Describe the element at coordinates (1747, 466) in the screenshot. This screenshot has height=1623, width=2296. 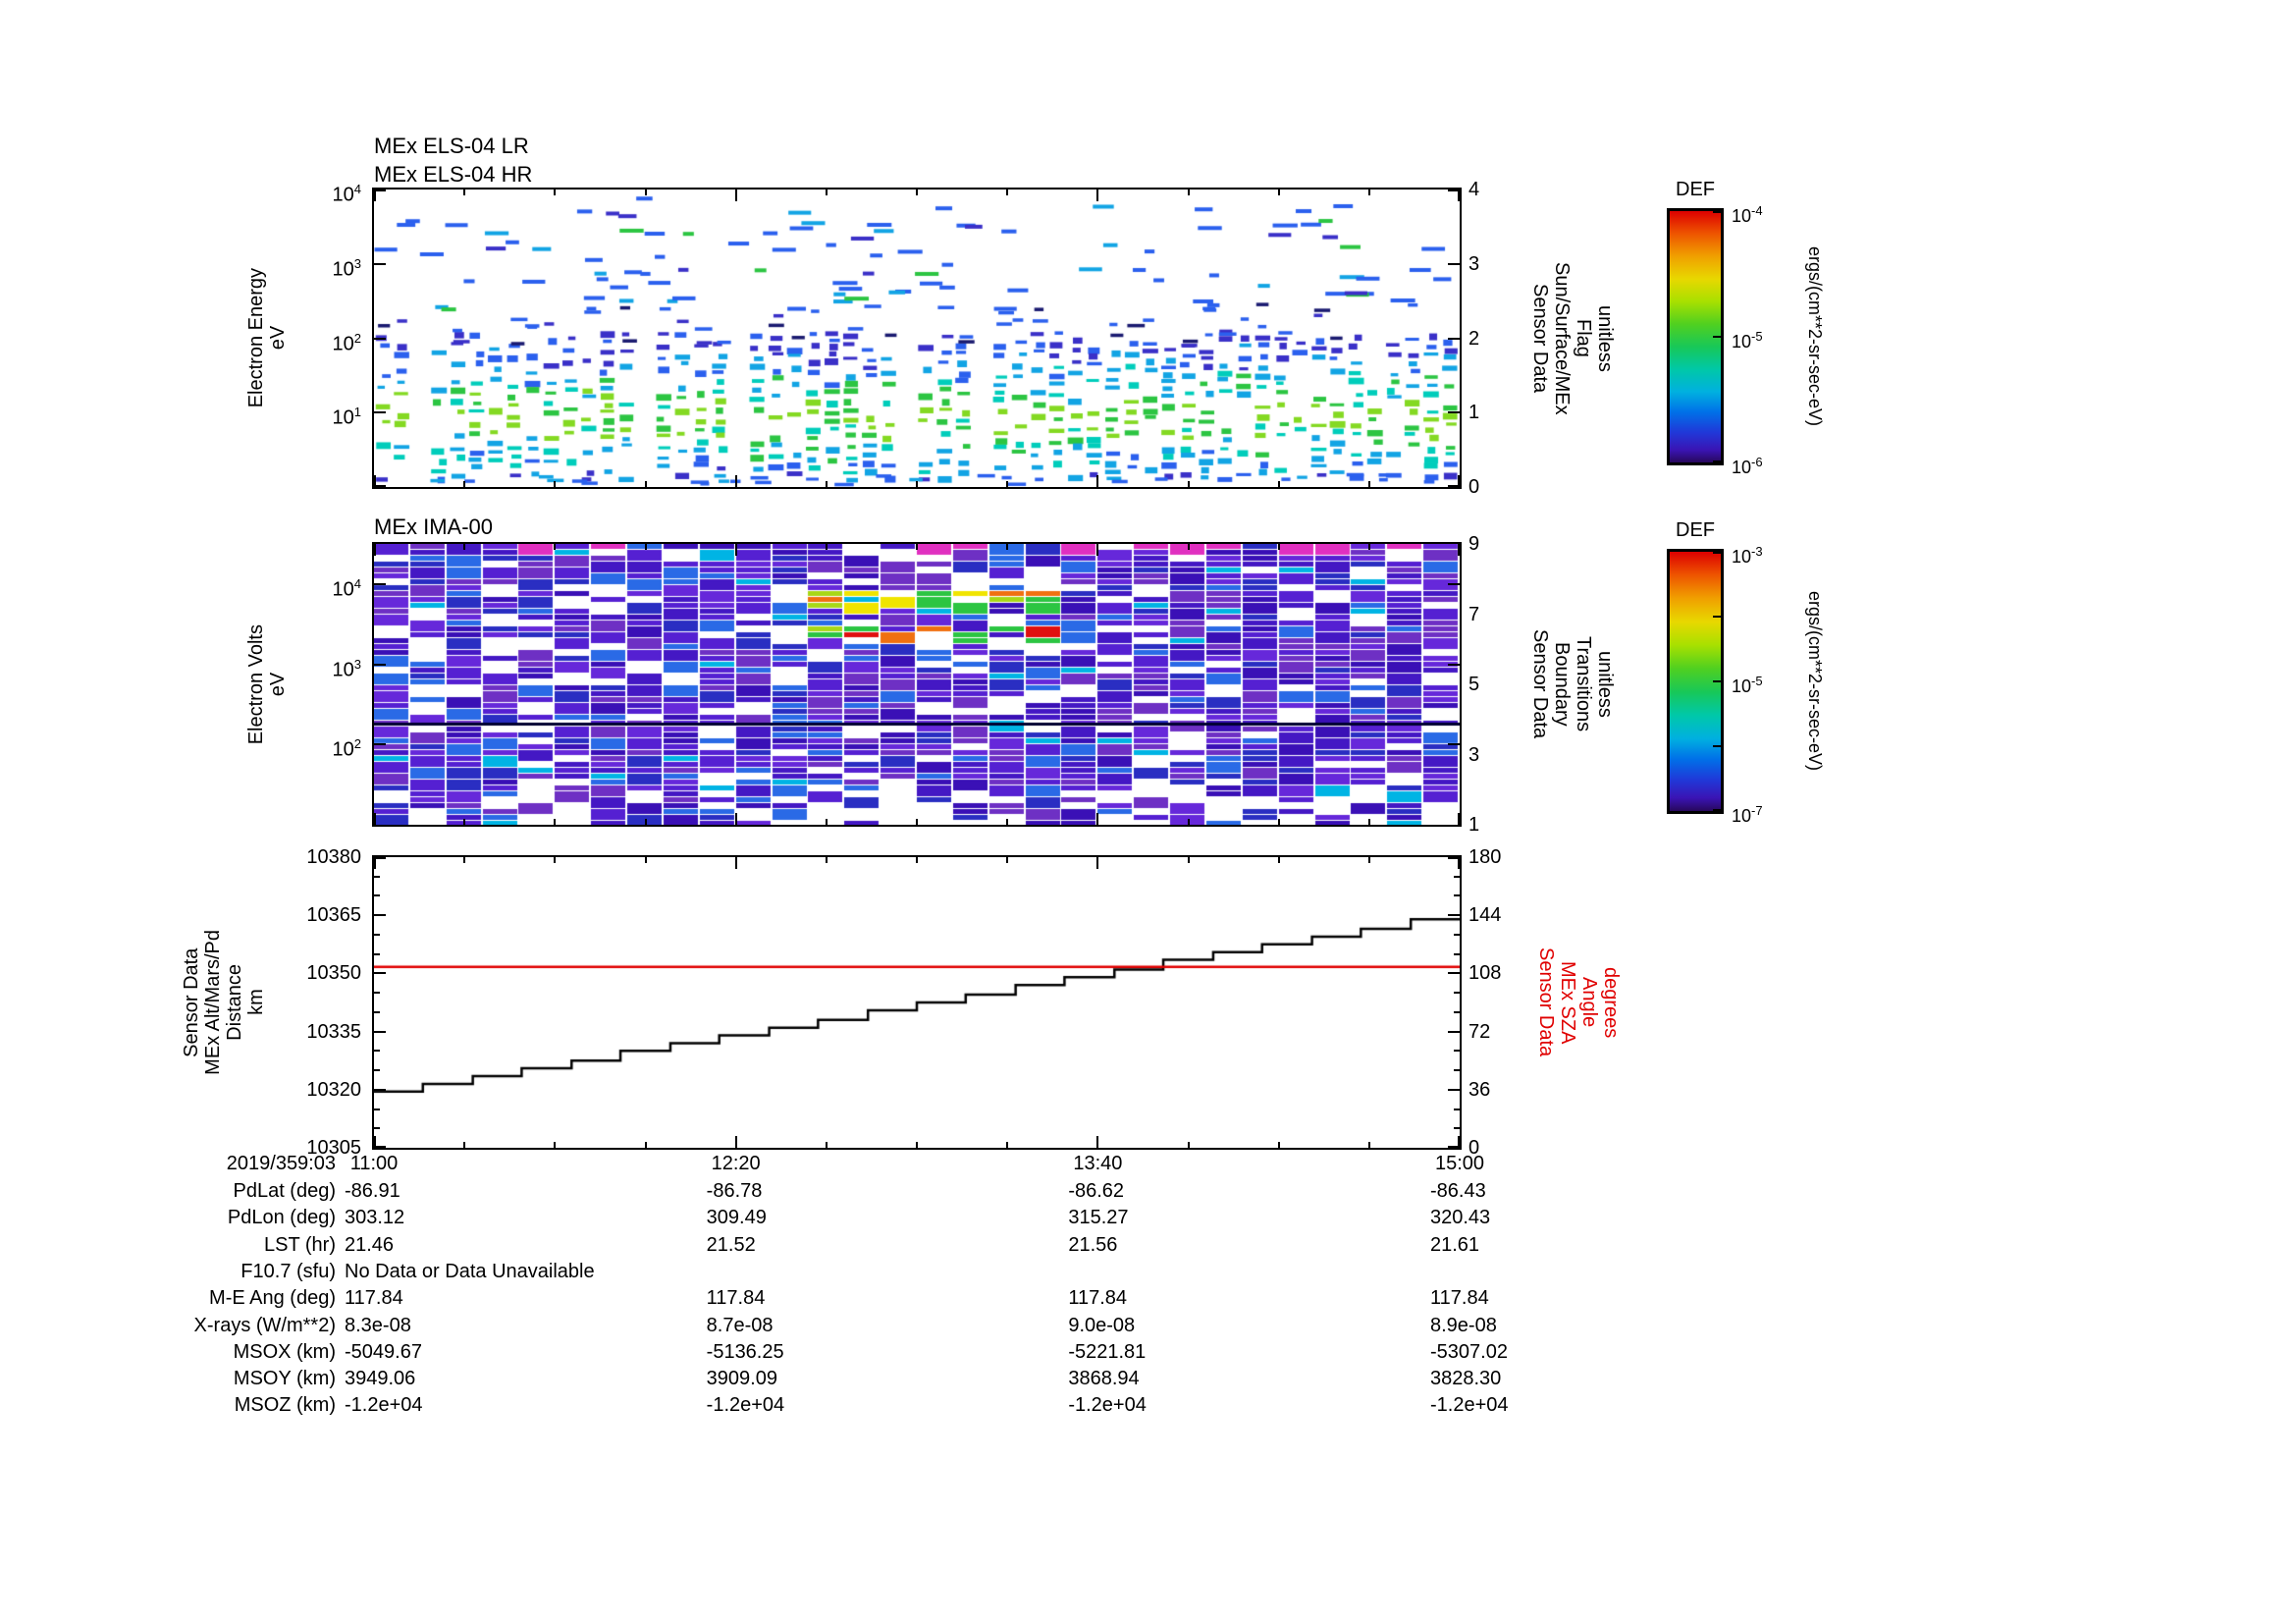
I see `axis-tick-label: 10-6` at that location.